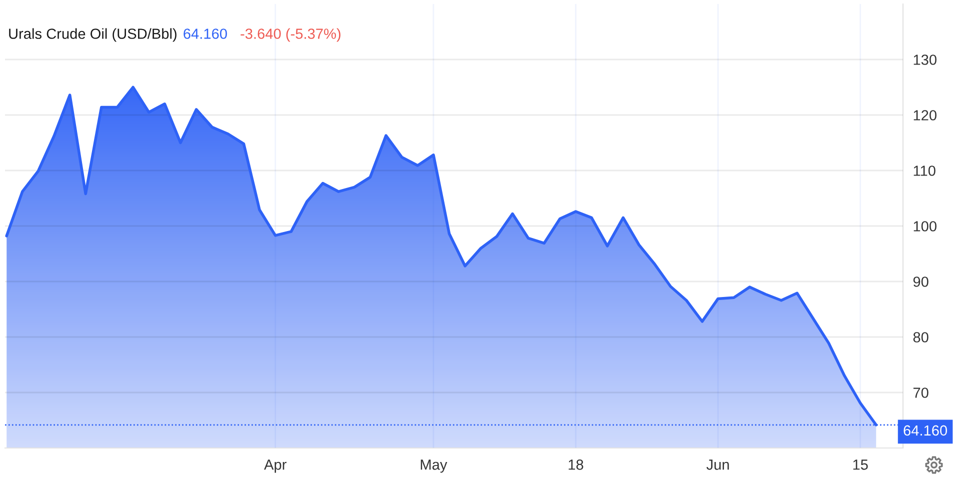 This screenshot has width=973, height=484. What do you see at coordinates (925, 171) in the screenshot?
I see `y-tick-label: 110` at bounding box center [925, 171].